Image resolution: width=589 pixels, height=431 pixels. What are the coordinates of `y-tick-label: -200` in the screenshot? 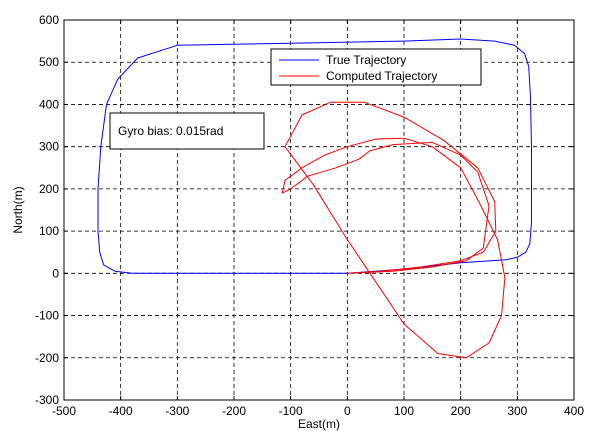 It's located at (47, 358).